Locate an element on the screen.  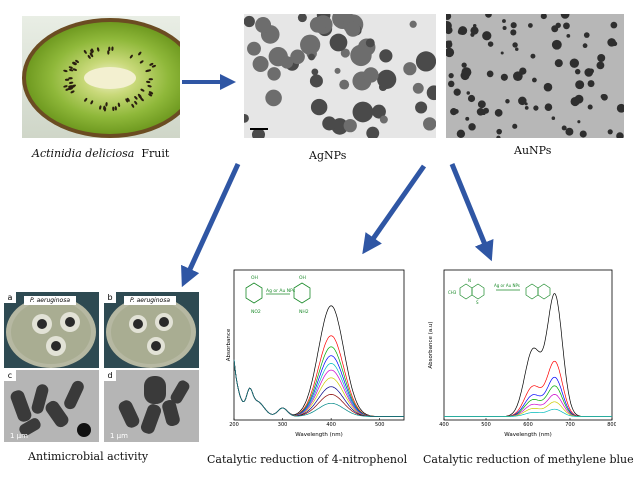
x-tick-label: 600 is located at coordinates (528, 425).